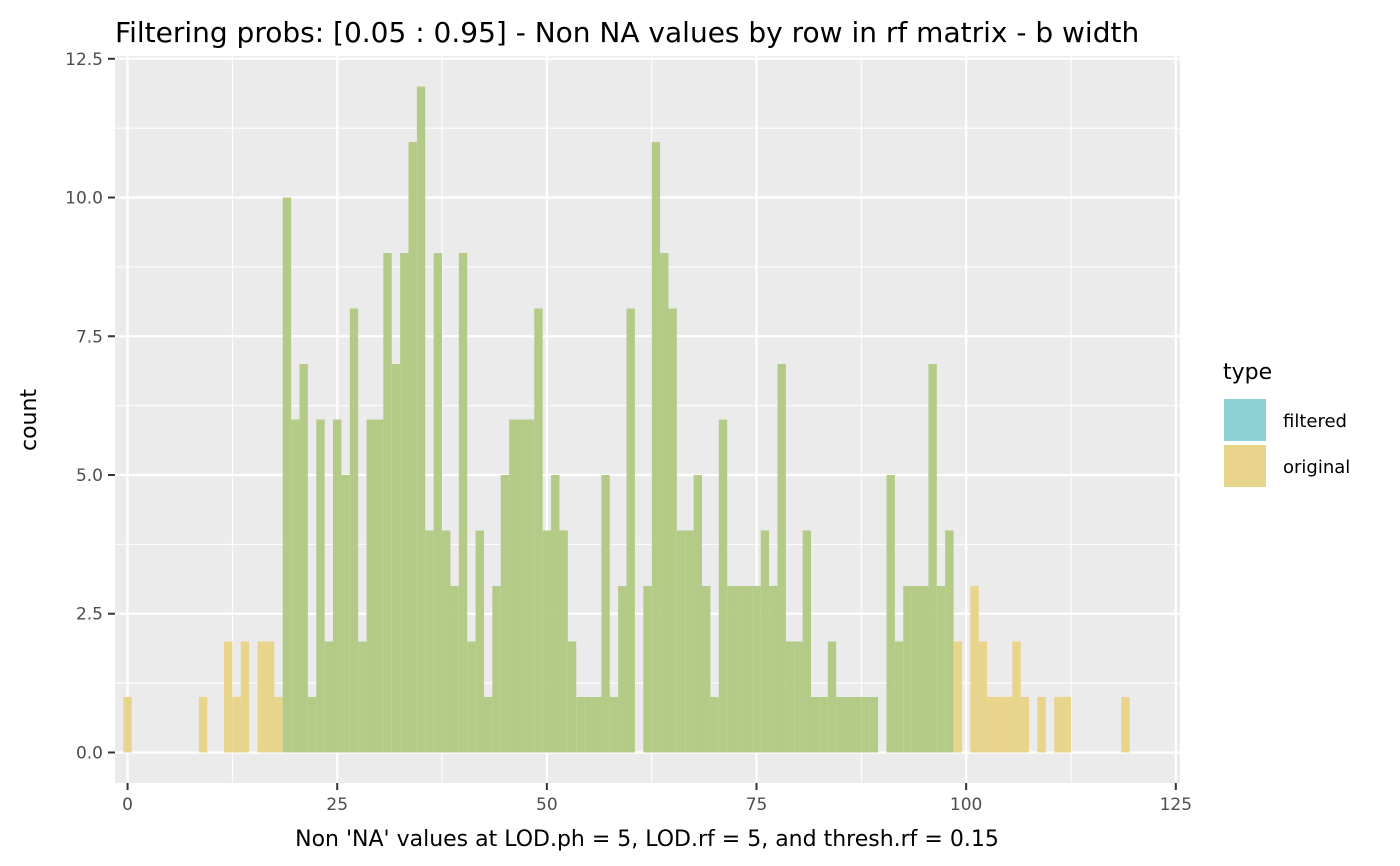 This screenshot has width=1400, height=866. Describe the element at coordinates (89, 337) in the screenshot. I see `y-tick-label: 7.5` at that location.